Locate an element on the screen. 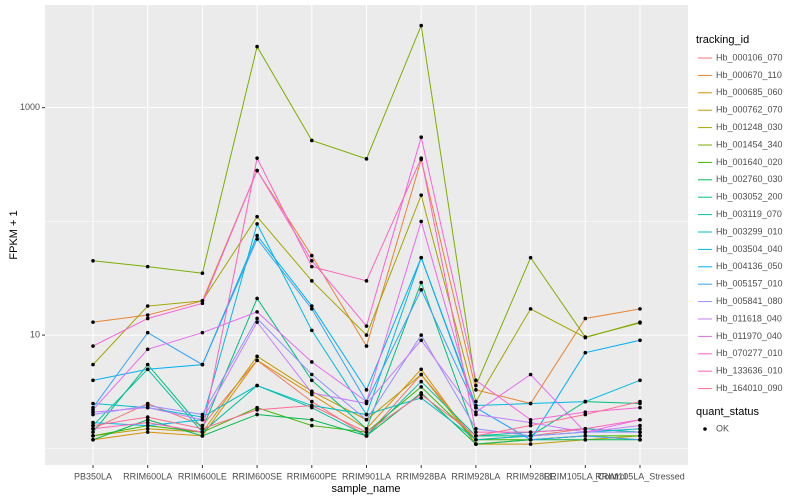 The height and width of the screenshot is (500, 800). x-tick-label: RRIM901LA is located at coordinates (366, 476).